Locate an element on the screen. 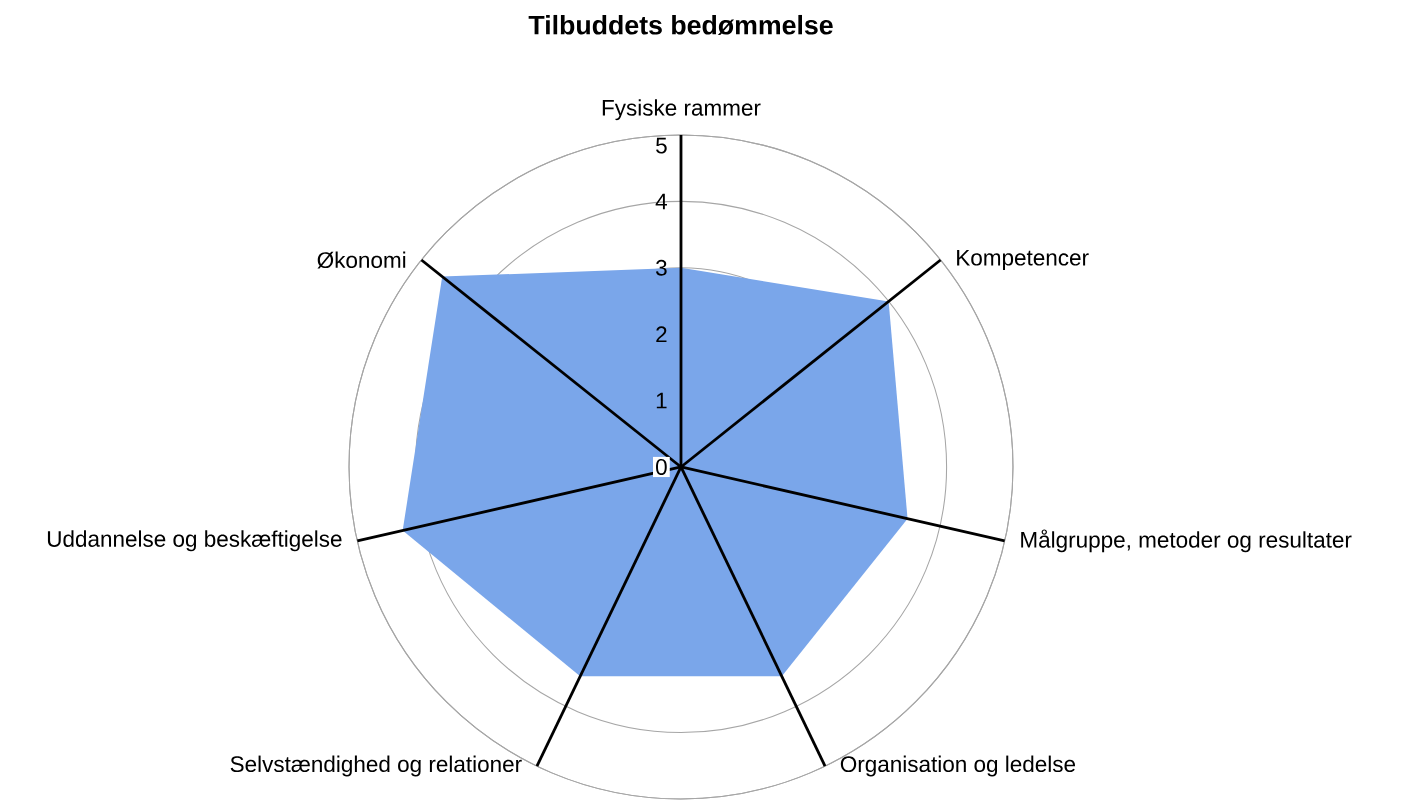 The width and height of the screenshot is (1413, 803). spoke-label: Fysiske rammer is located at coordinates (681, 110).